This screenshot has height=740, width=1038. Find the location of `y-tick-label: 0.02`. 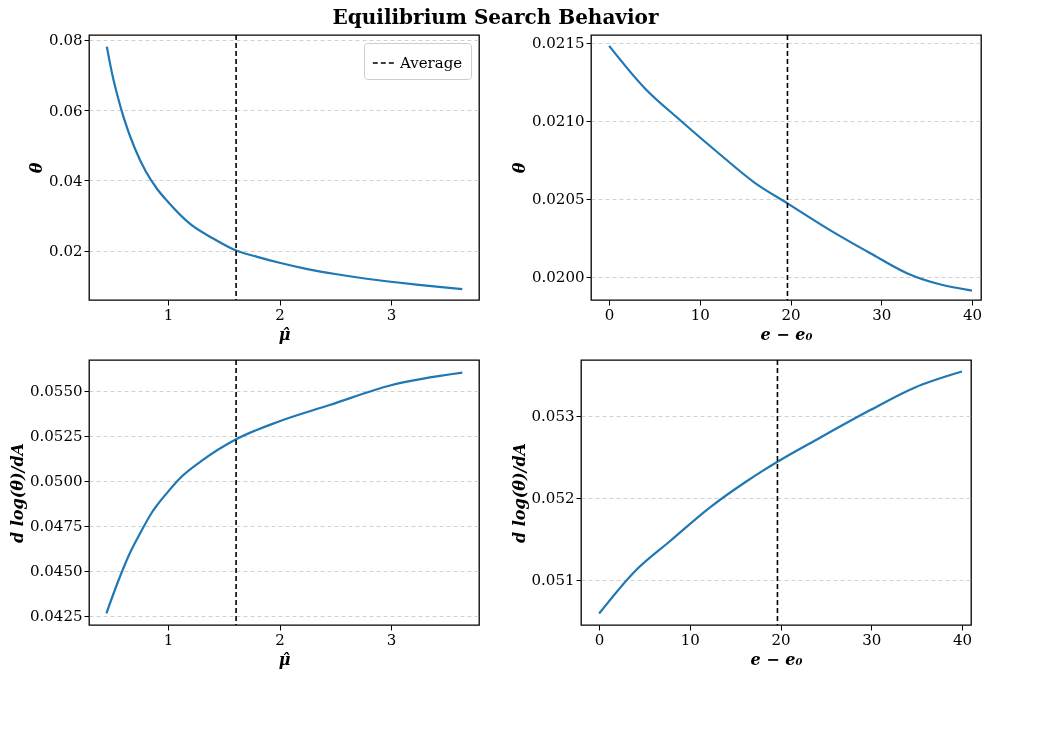

y-tick-label: 0.02 is located at coordinates (66, 251).